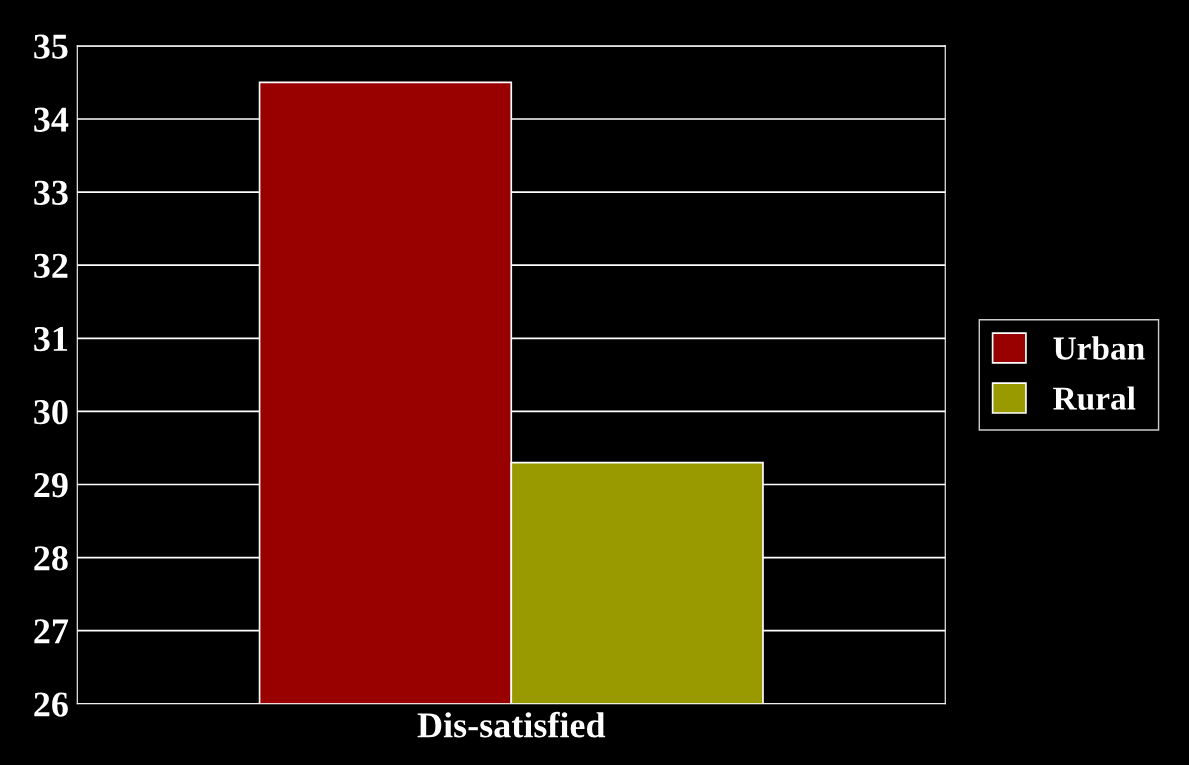 This screenshot has height=765, width=1189. What do you see at coordinates (51, 485) in the screenshot?
I see `y-tick-label: 29` at bounding box center [51, 485].